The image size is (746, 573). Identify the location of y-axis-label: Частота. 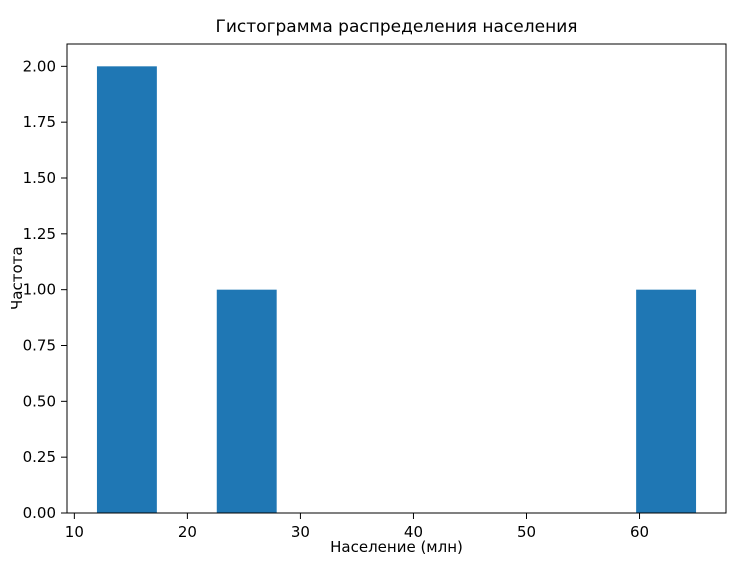
(17, 278).